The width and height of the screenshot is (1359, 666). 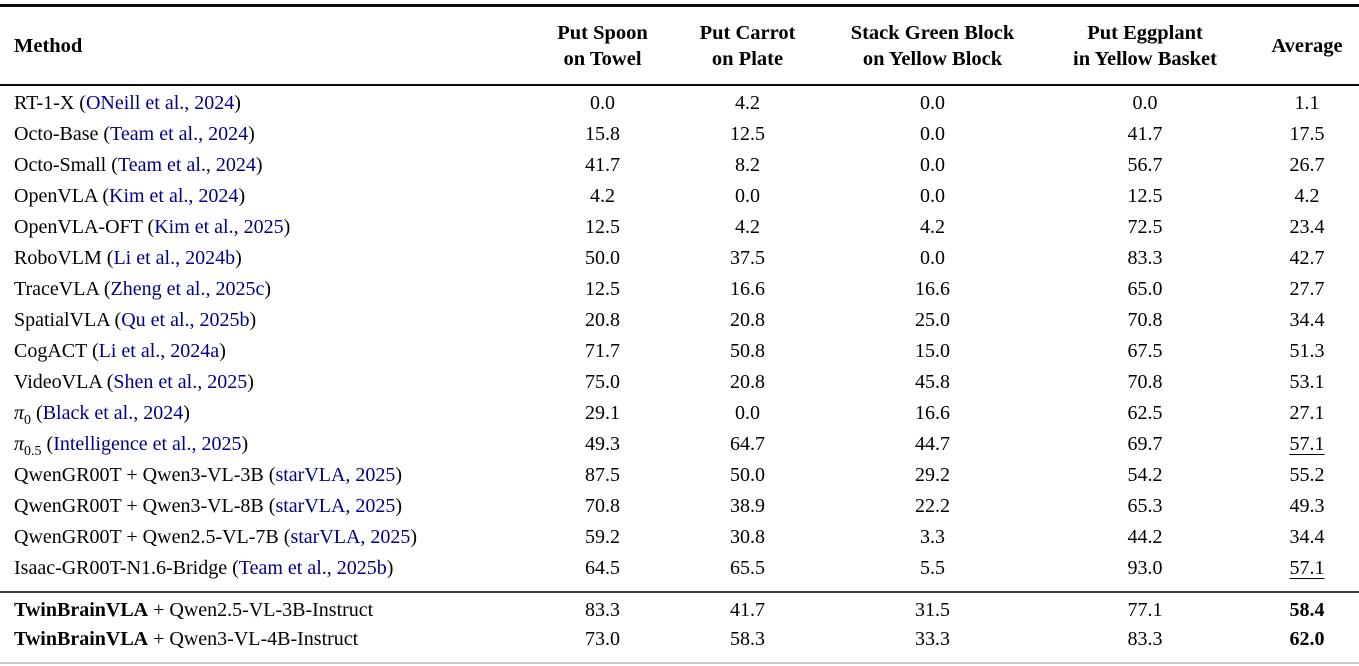 I want to click on citation: Black et al., 2024, so click(x=110, y=413).